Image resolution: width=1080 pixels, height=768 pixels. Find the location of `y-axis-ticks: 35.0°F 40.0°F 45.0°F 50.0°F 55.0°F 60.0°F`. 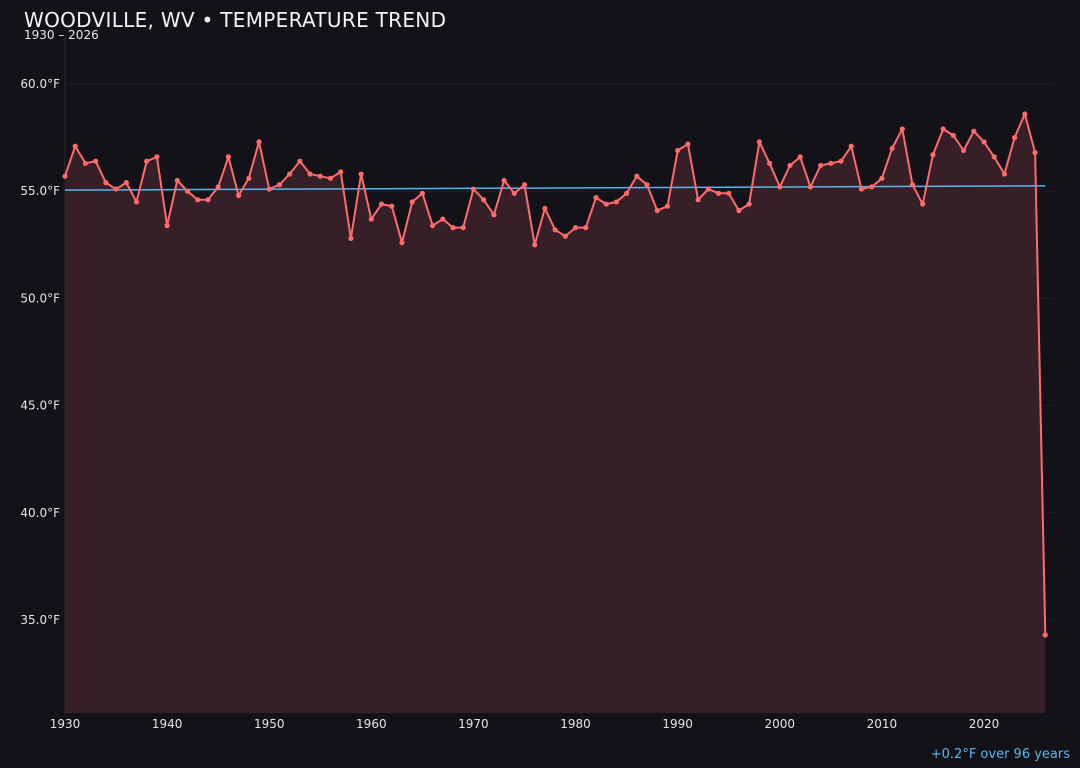

y-axis-ticks: 35.0°F 40.0°F 45.0°F 50.0°F 55.0°F 60.0°F is located at coordinates (40, 352).